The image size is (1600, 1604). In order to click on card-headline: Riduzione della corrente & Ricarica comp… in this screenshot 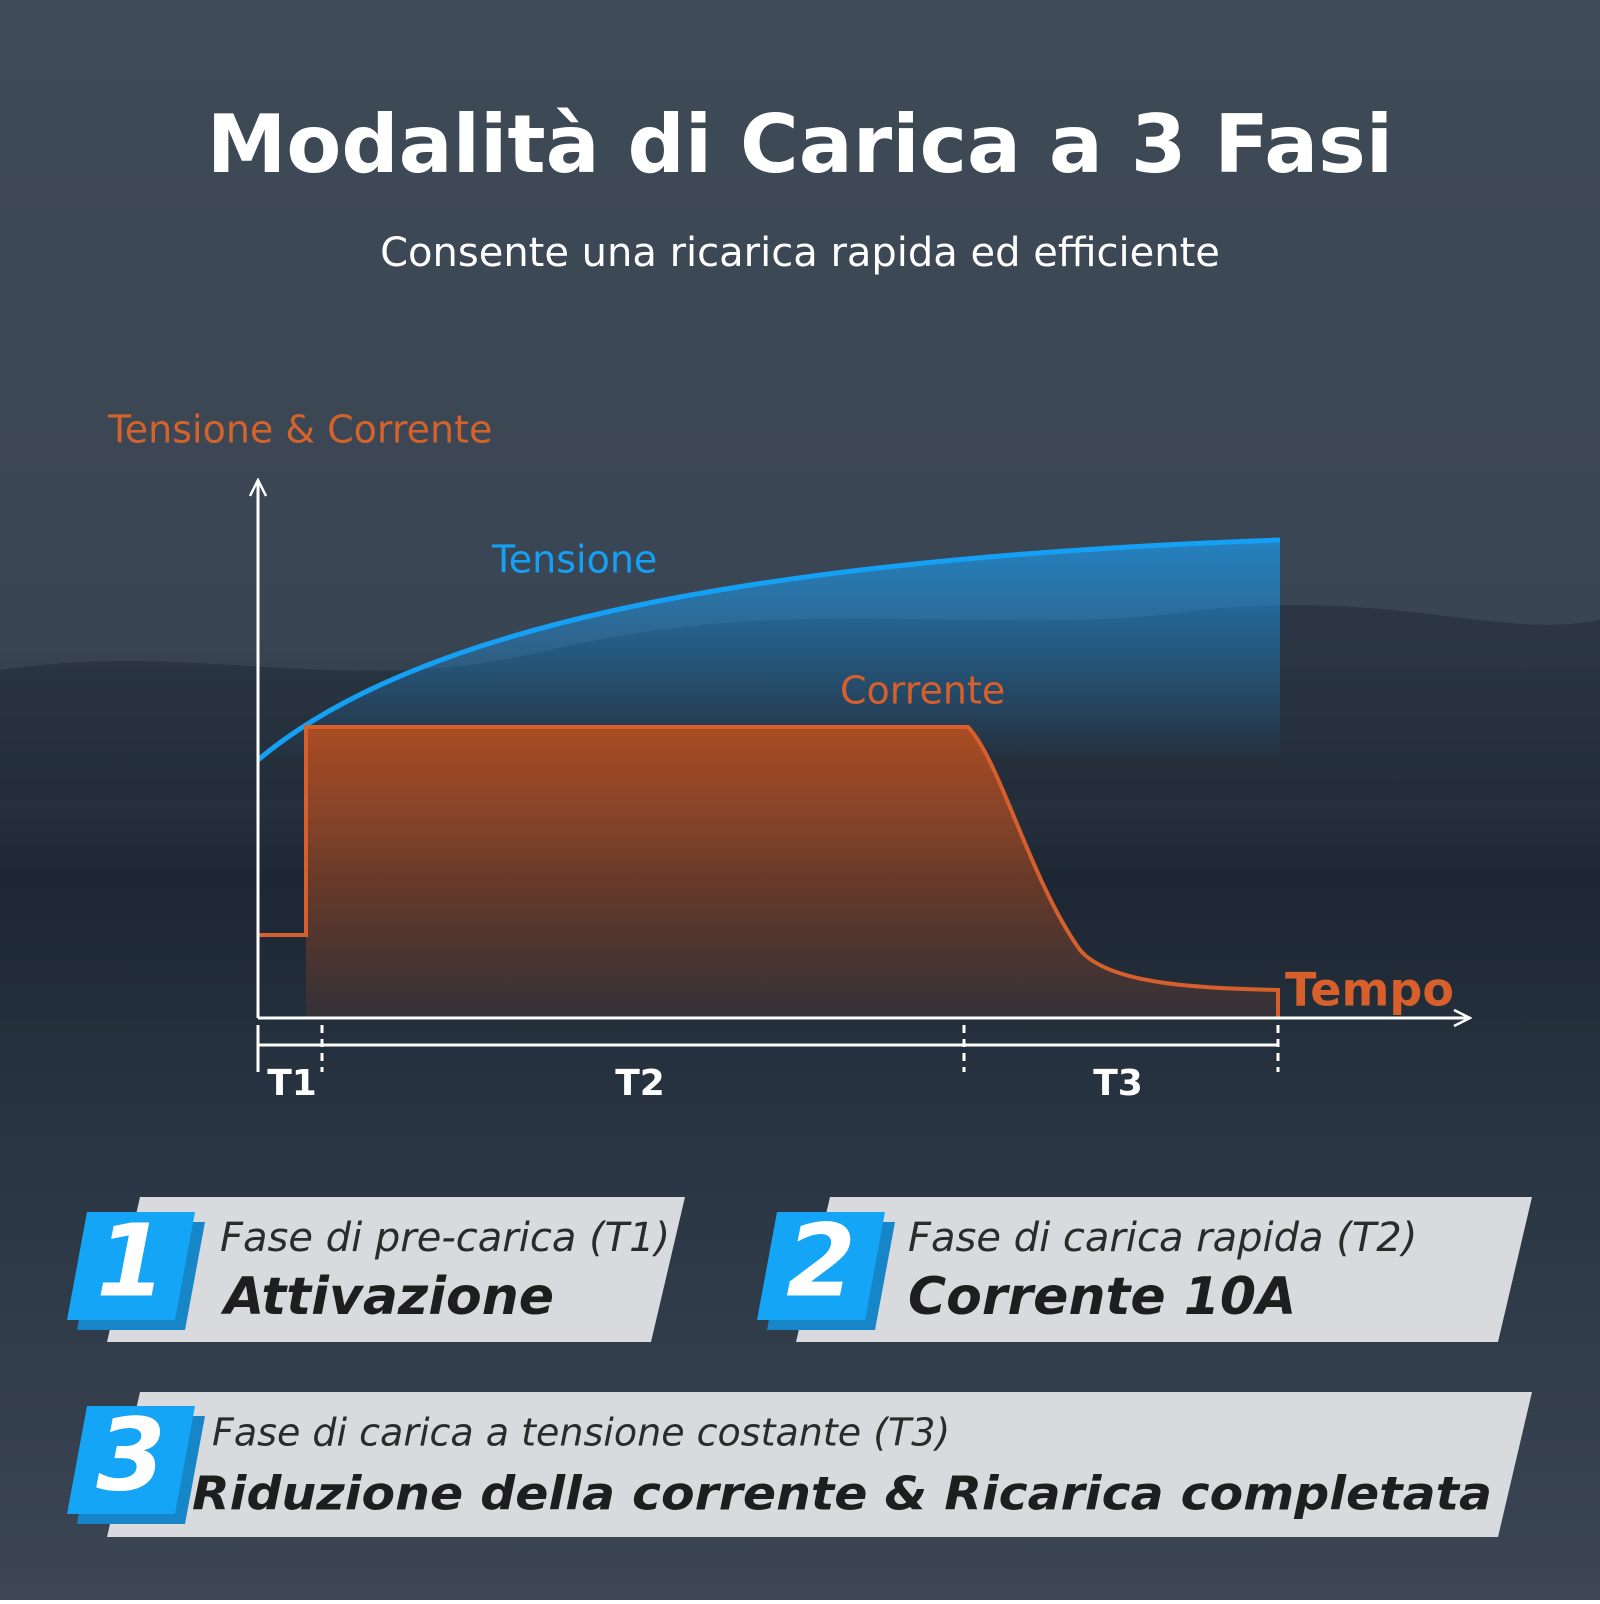, I will do `click(842, 1494)`.